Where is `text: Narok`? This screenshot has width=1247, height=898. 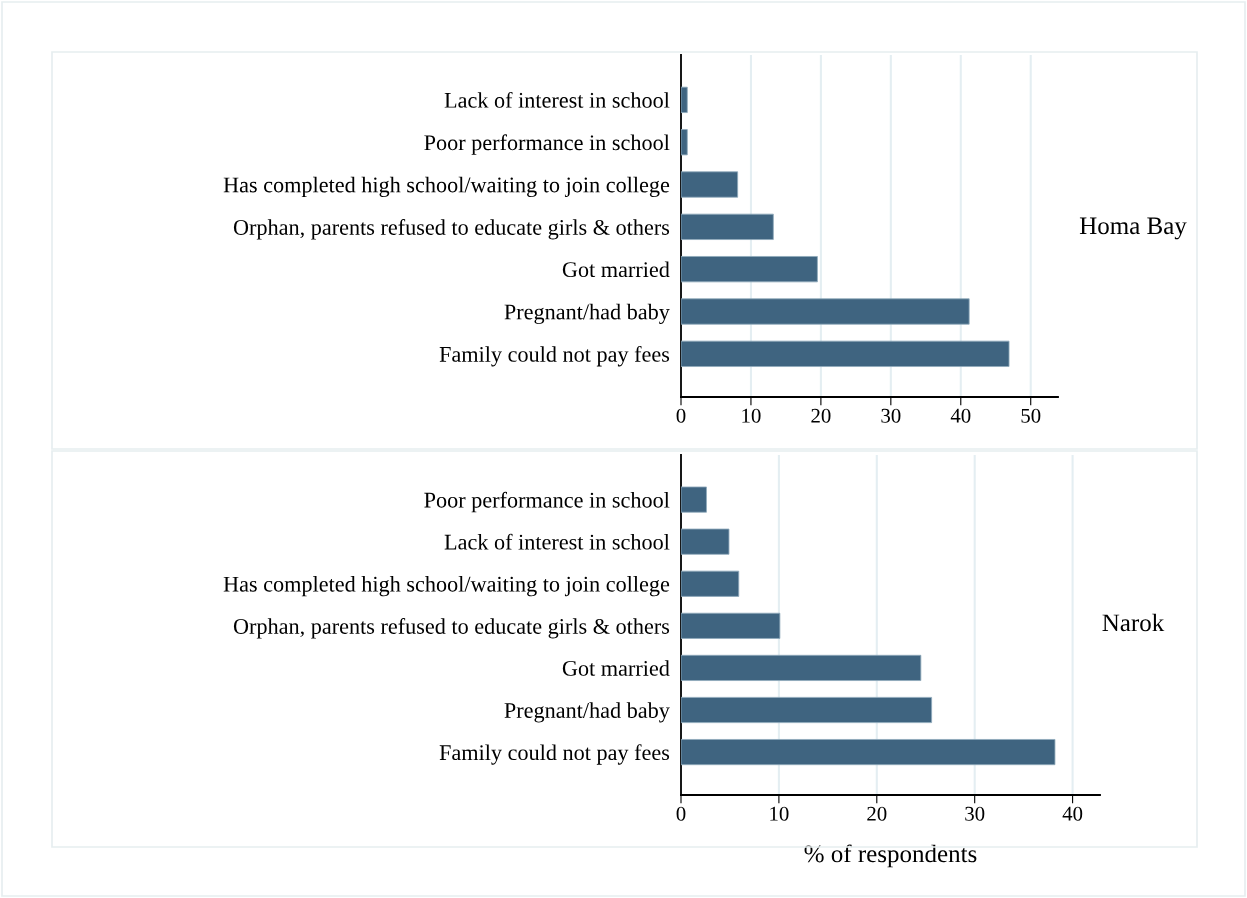
text: Narok is located at coordinates (1133, 622).